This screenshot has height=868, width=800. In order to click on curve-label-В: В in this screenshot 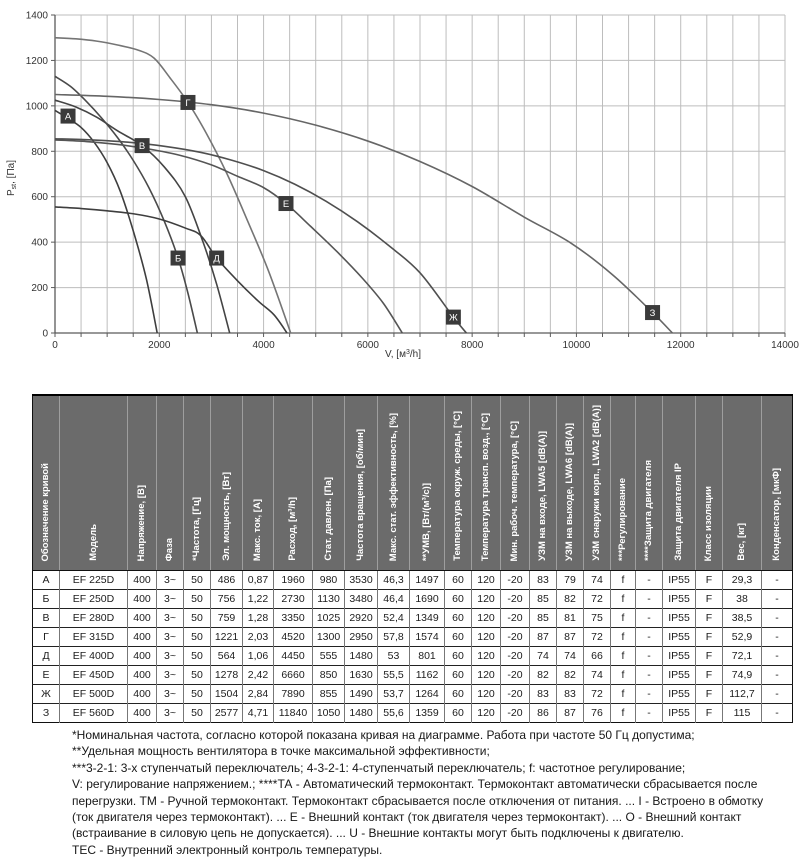, I will do `click(142, 146)`.